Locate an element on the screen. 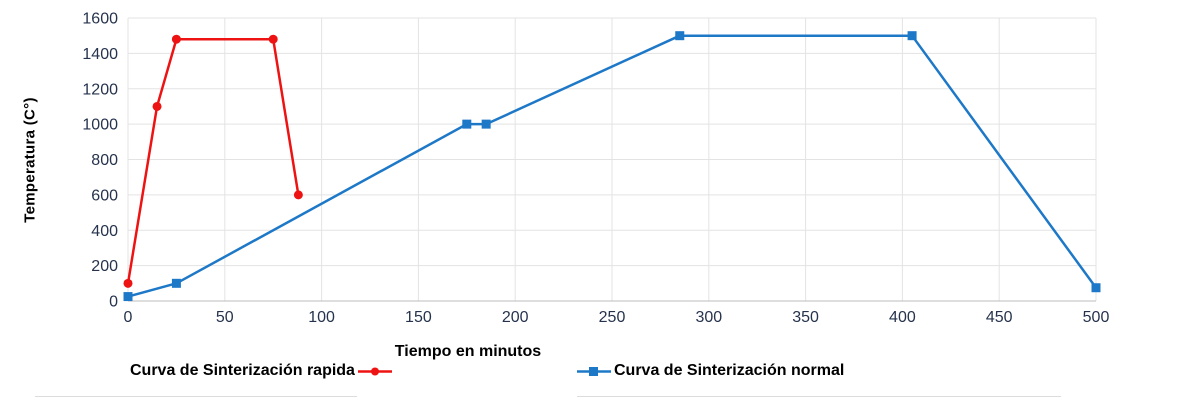  x-tick-label: 350 is located at coordinates (805, 317).